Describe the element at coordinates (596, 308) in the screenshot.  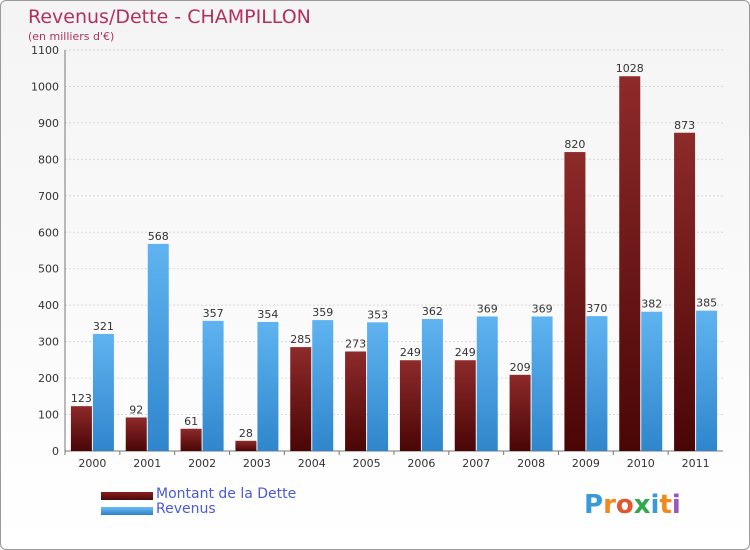
I see `value-label-revenus-2009: 370` at that location.